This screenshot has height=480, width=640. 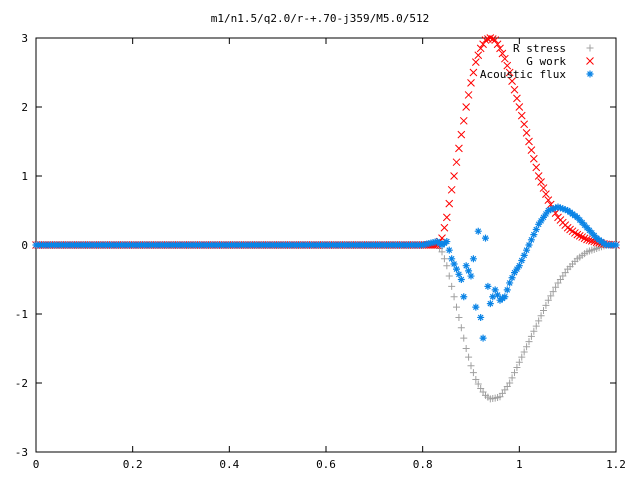 I want to click on y-tick-label: 2, so click(x=24, y=107).